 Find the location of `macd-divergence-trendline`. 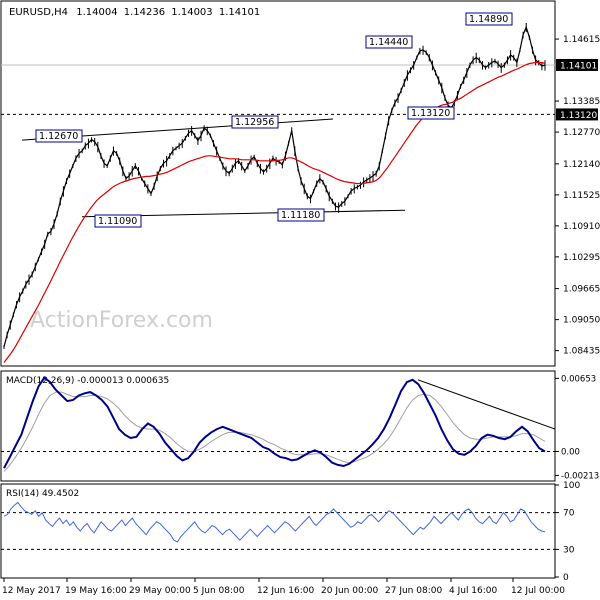

macd-divergence-trendline is located at coordinates (486, 404).